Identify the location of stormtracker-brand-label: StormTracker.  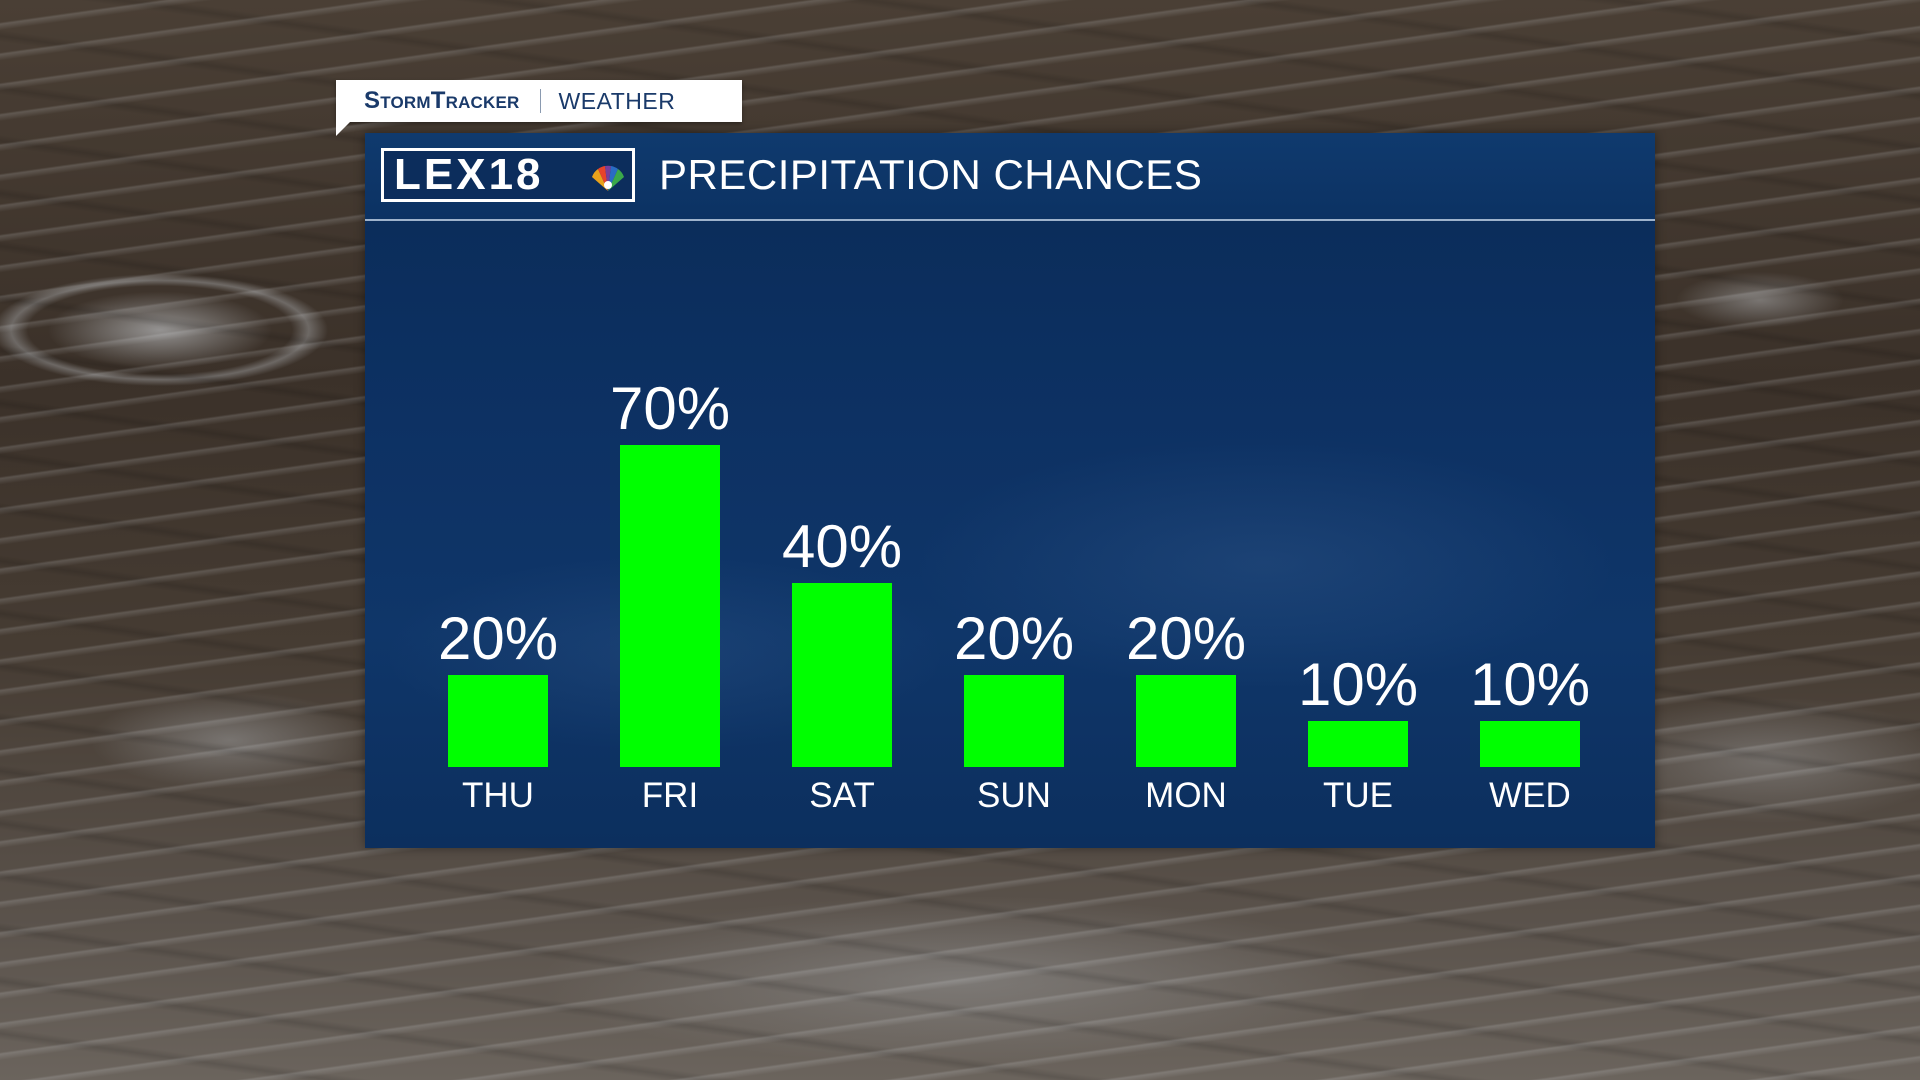
(442, 100).